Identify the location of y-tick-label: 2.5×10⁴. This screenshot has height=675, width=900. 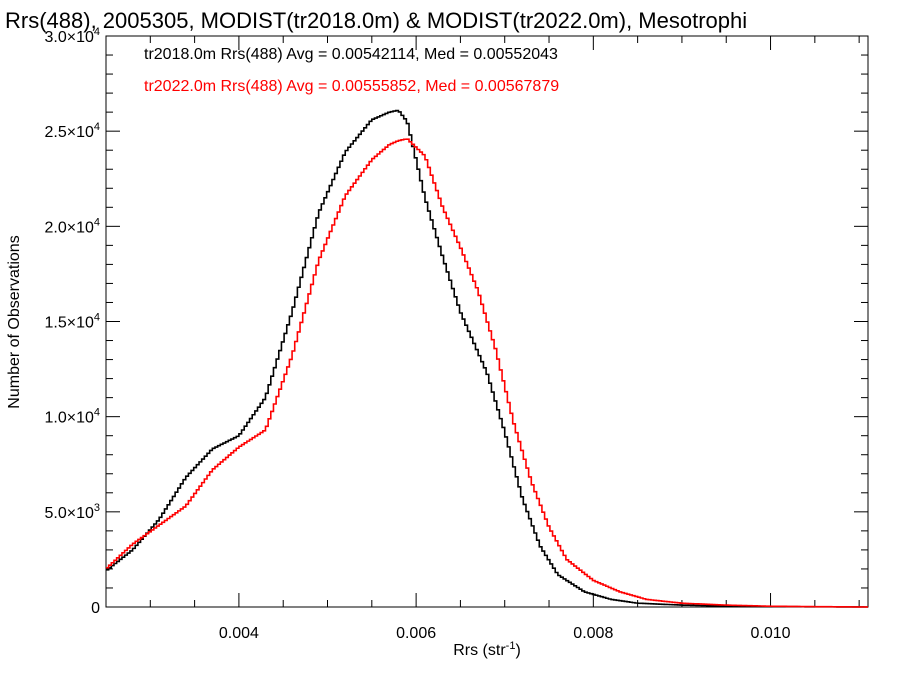
(72, 131).